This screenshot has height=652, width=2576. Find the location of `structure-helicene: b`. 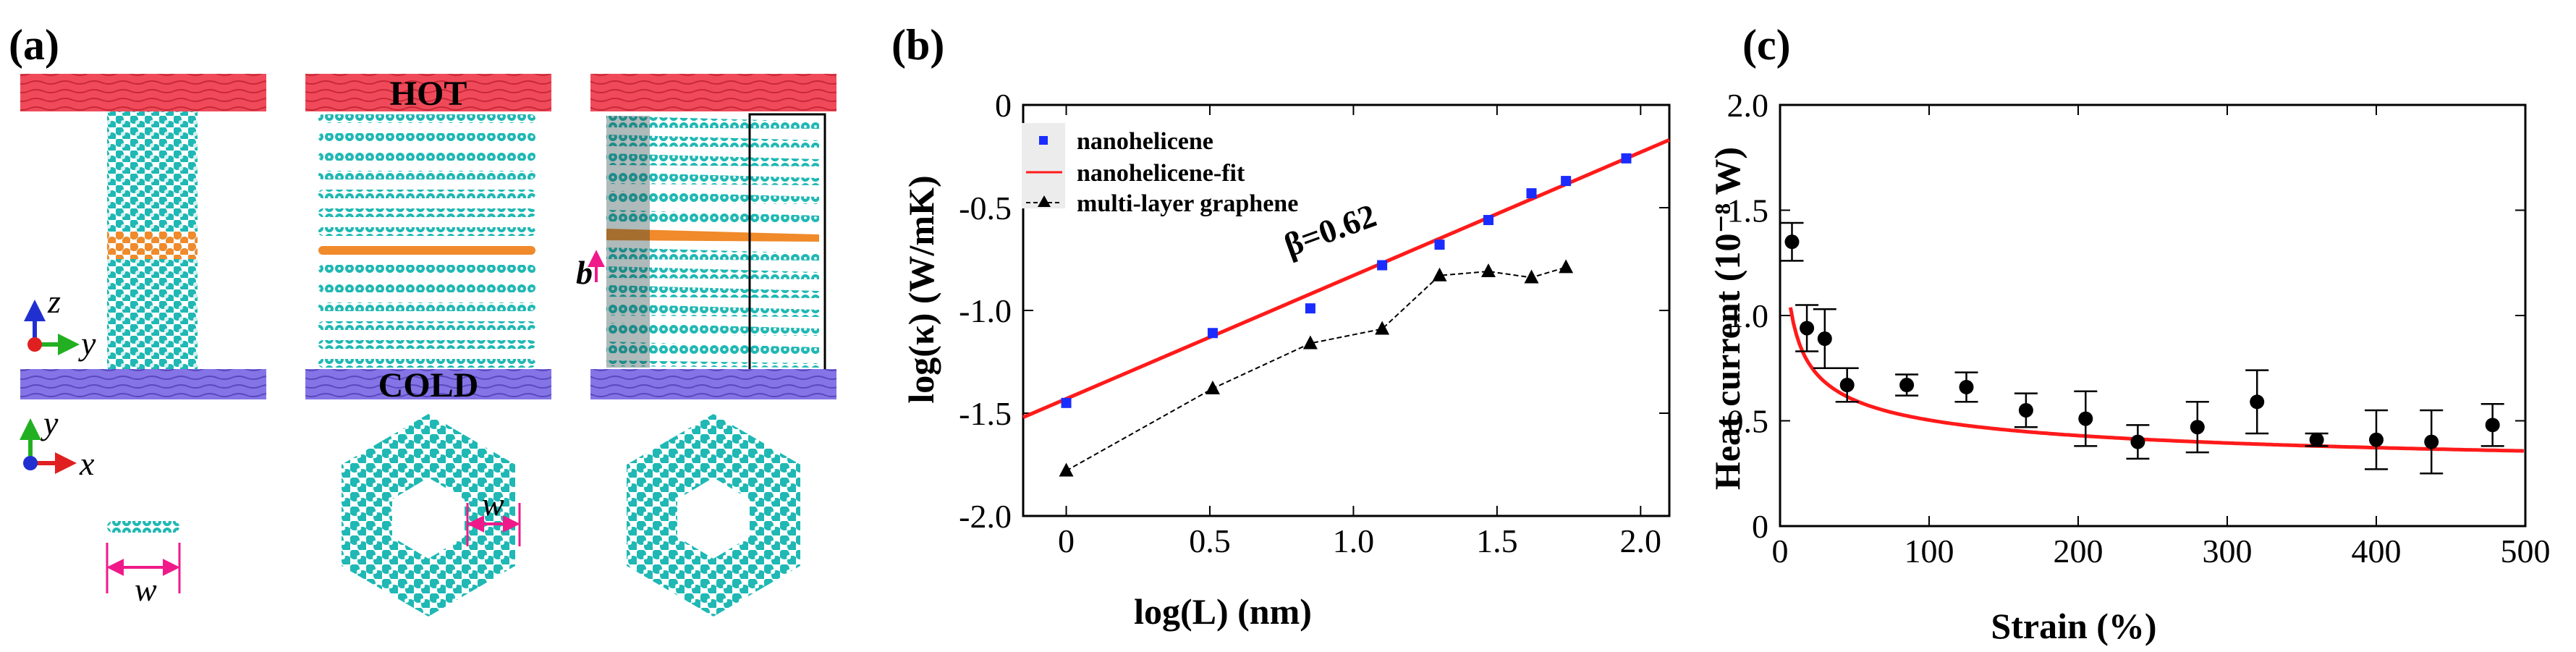

structure-helicene: b is located at coordinates (706, 236).